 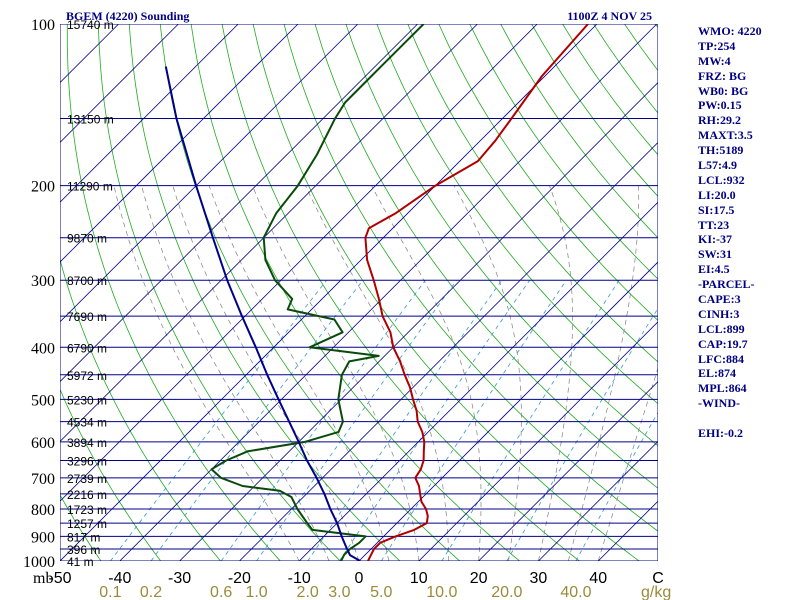 I want to click on index-row, so click(x=748, y=418).